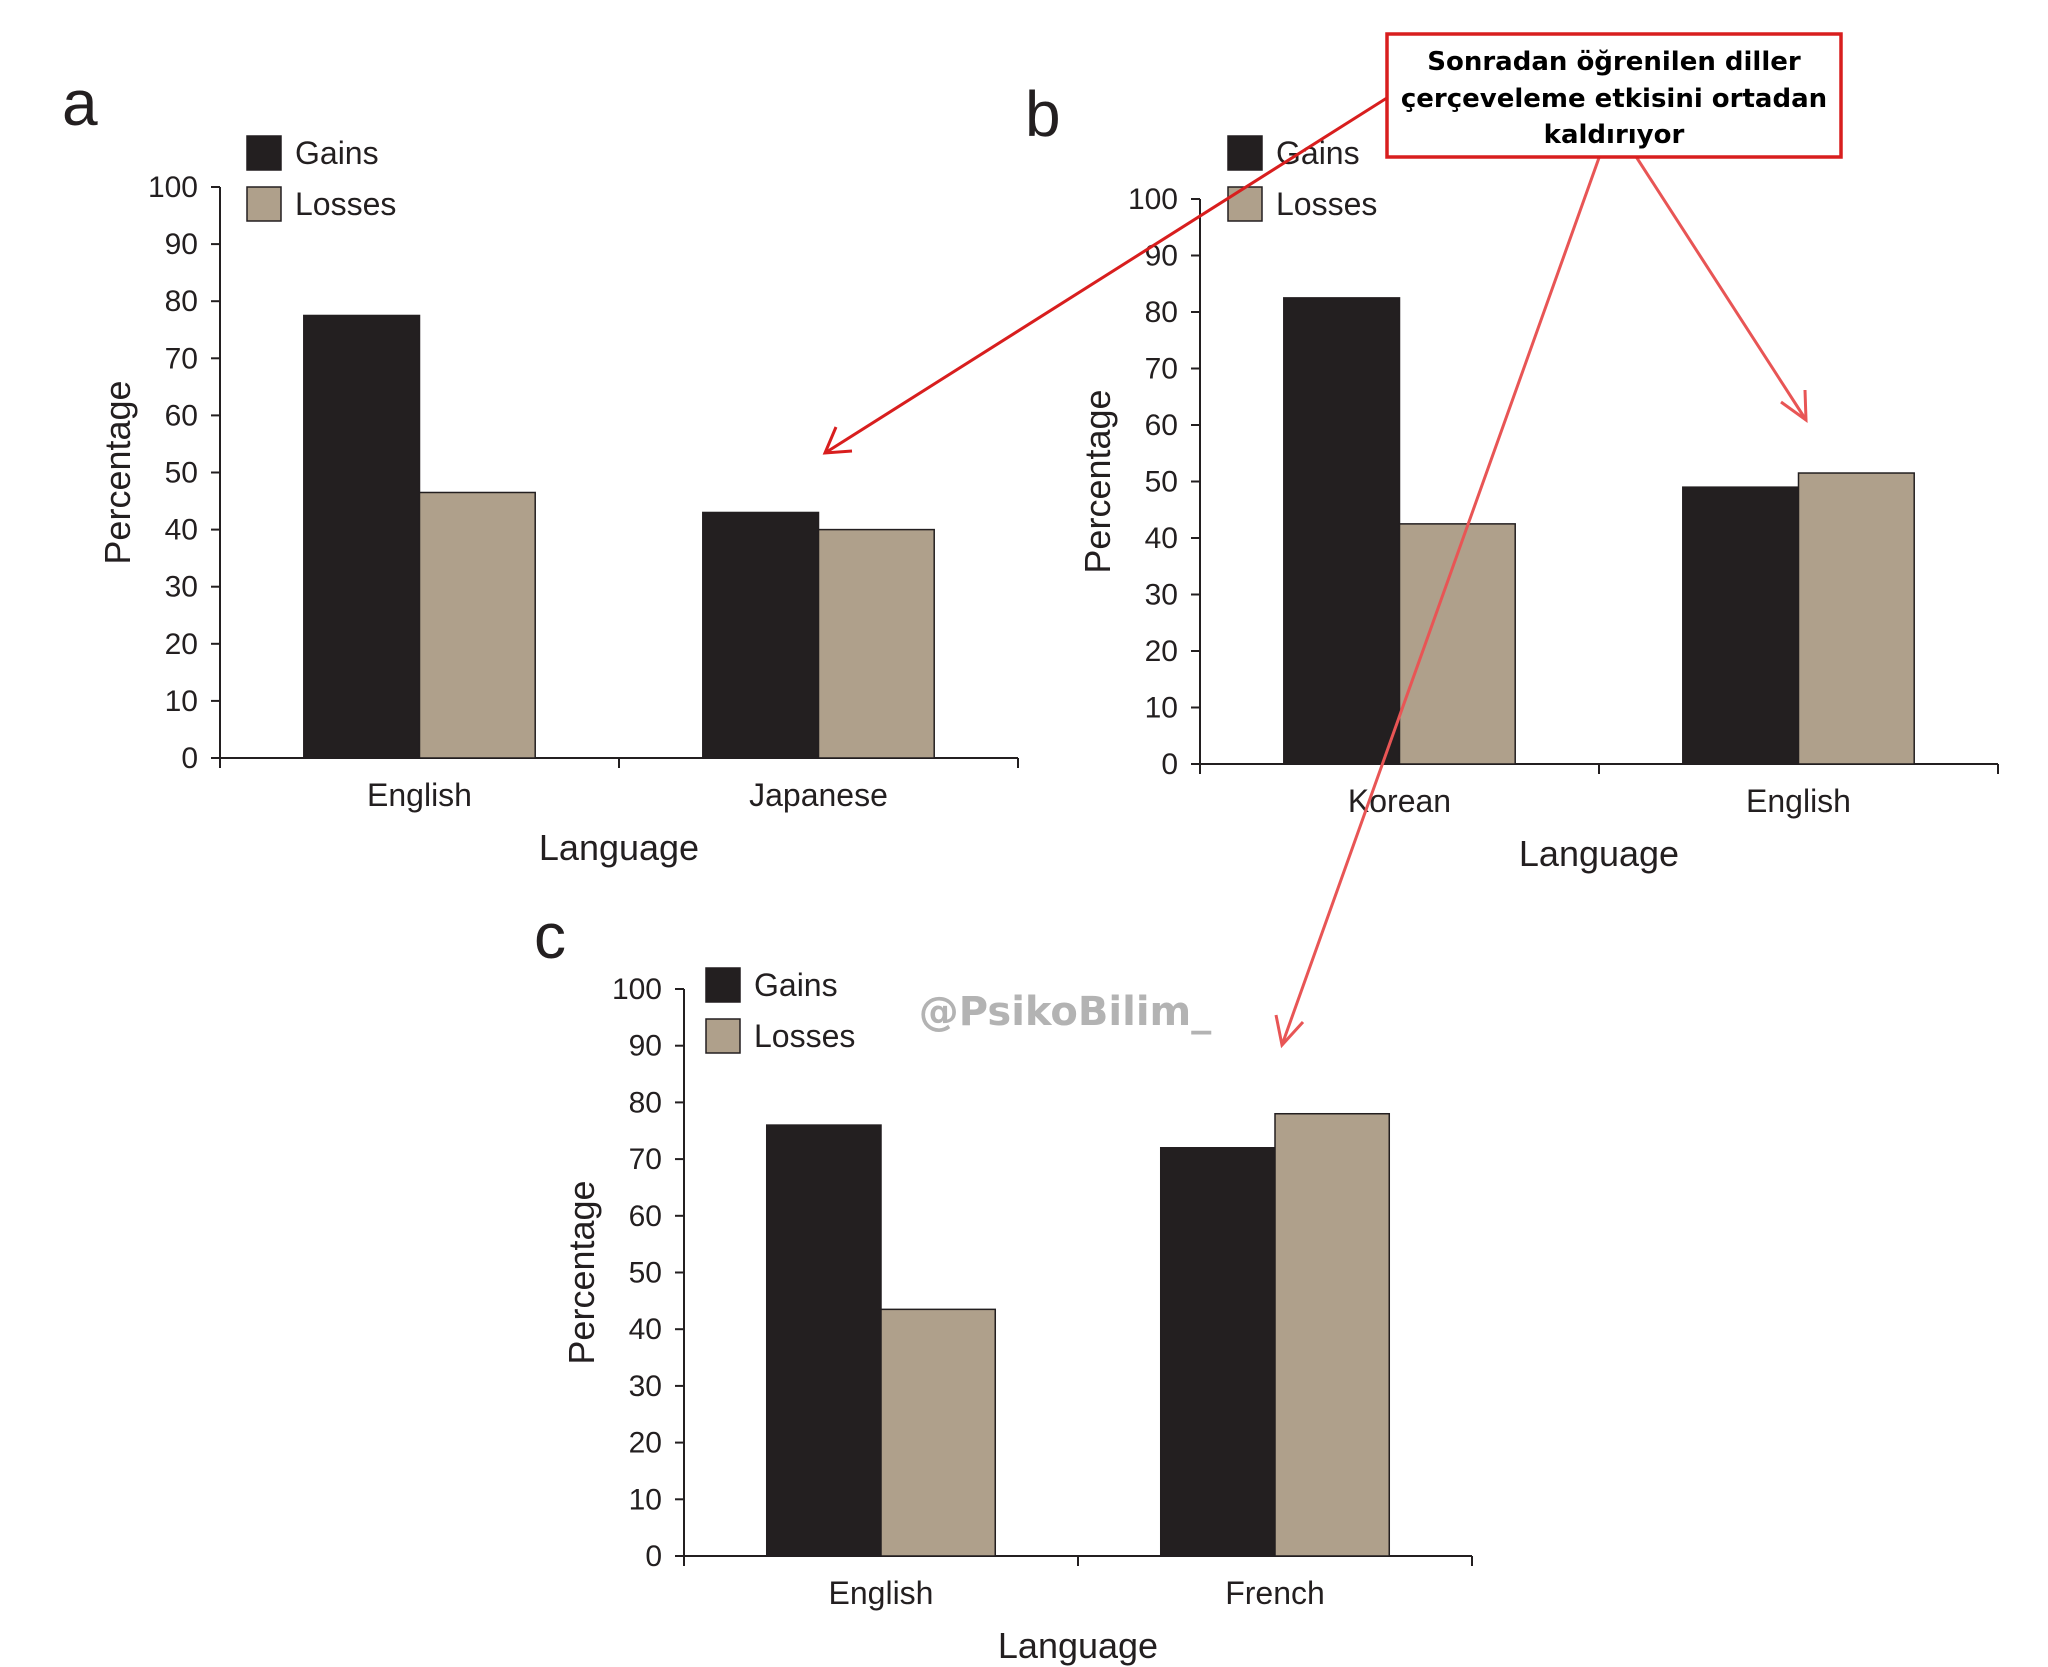 The width and height of the screenshot is (2048, 1667). Describe the element at coordinates (837, 440) in the screenshot. I see `arrowhead-panel-a` at that location.